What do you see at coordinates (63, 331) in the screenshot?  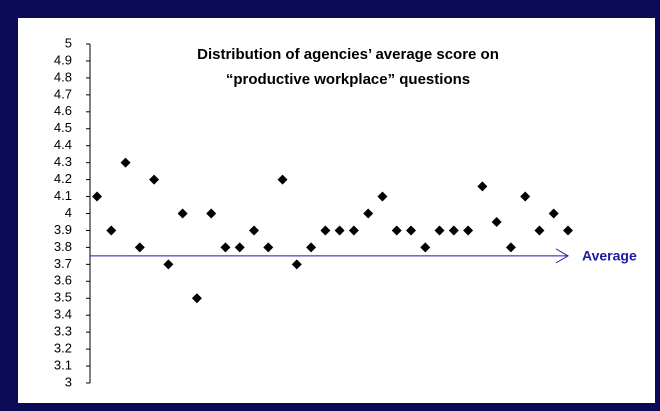 I see `y-tick-label: 3.3` at bounding box center [63, 331].